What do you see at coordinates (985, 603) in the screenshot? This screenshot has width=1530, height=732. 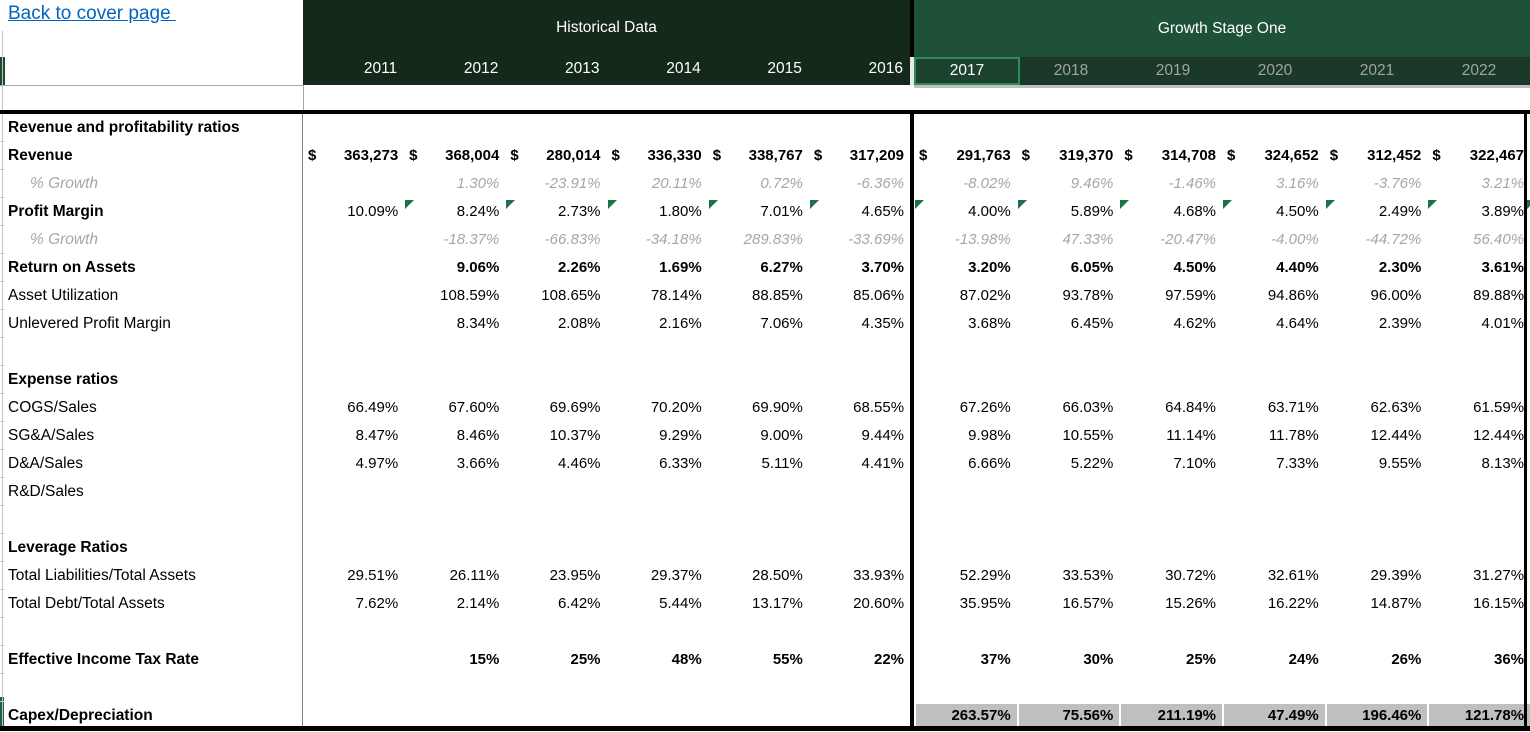 I see `value-cell: 35.95%` at bounding box center [985, 603].